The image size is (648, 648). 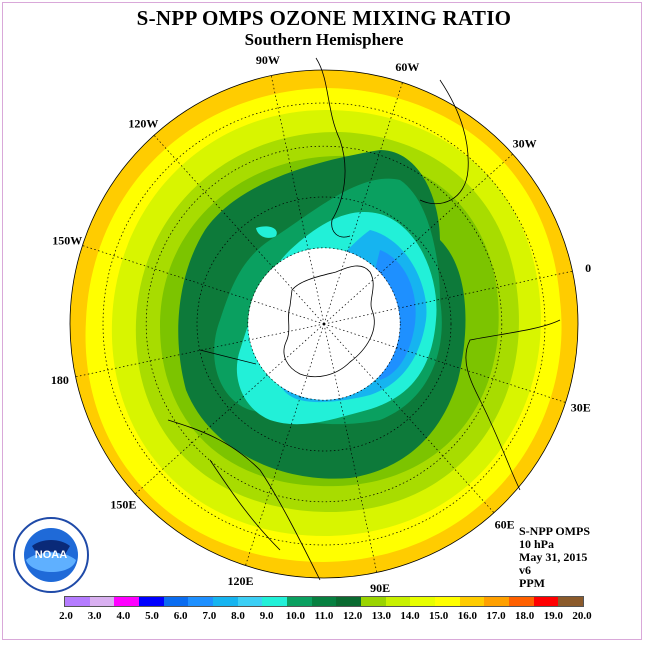 What do you see at coordinates (588, 268) in the screenshot?
I see `longitude-label: 0` at bounding box center [588, 268].